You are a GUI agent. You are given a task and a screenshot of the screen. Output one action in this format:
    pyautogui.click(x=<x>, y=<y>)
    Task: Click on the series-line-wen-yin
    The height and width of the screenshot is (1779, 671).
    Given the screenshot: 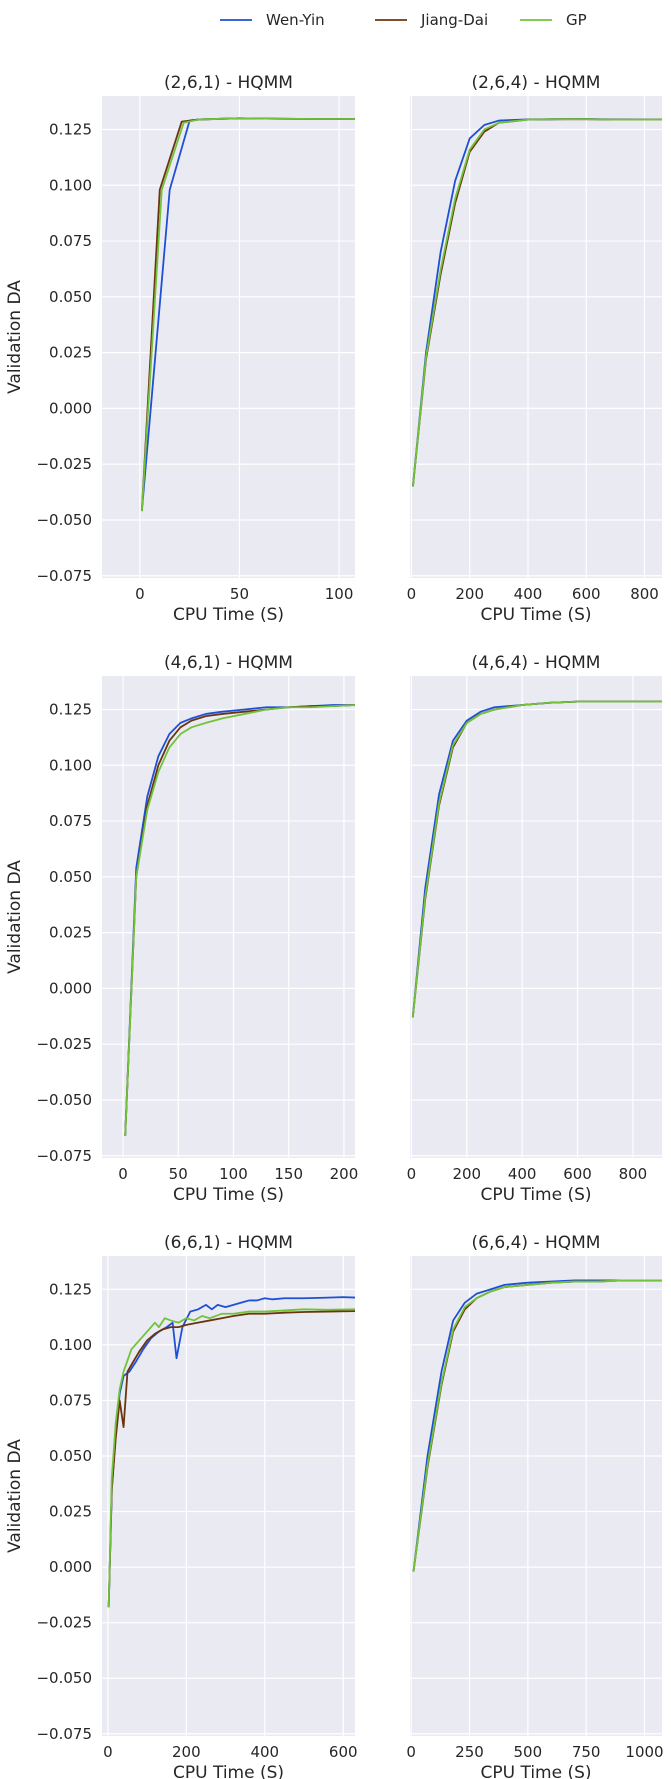 What is the action you would take?
    pyautogui.click(x=231, y=1452)
    